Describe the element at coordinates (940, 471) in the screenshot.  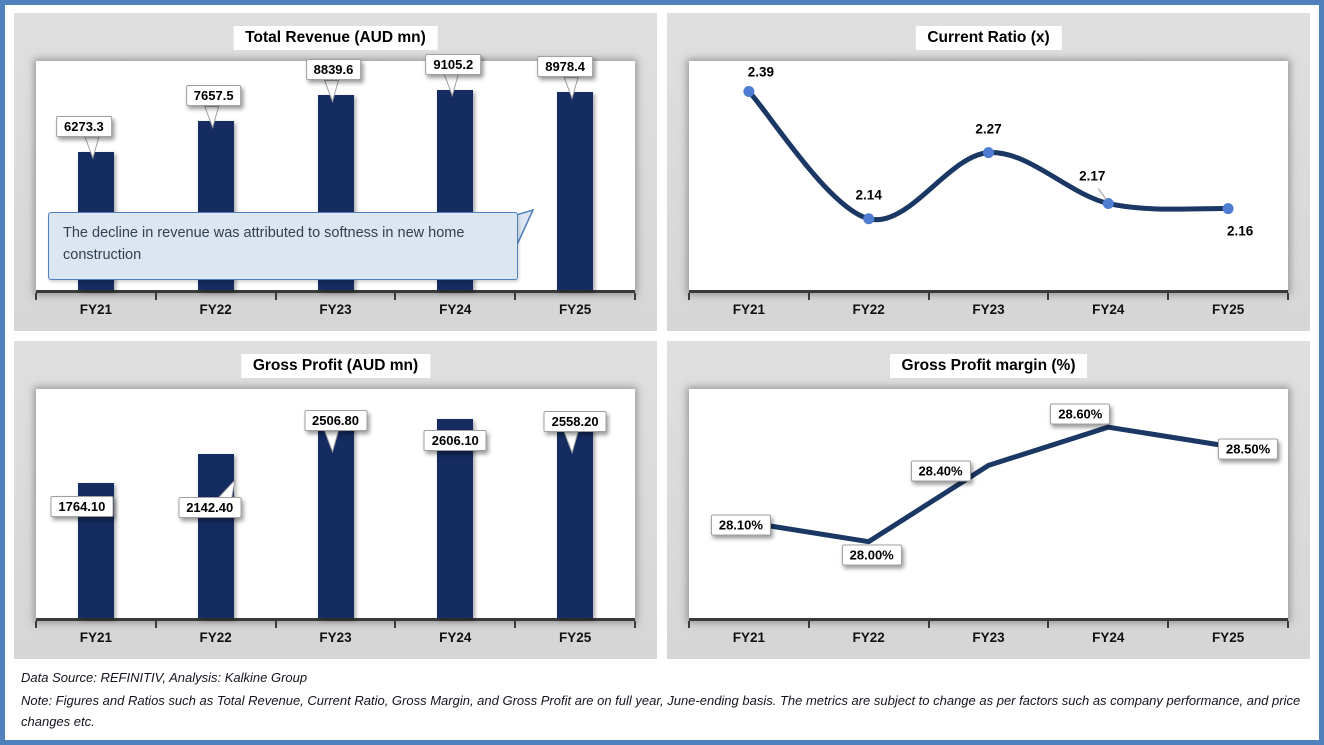
I see `value-label: 28.40%` at that location.